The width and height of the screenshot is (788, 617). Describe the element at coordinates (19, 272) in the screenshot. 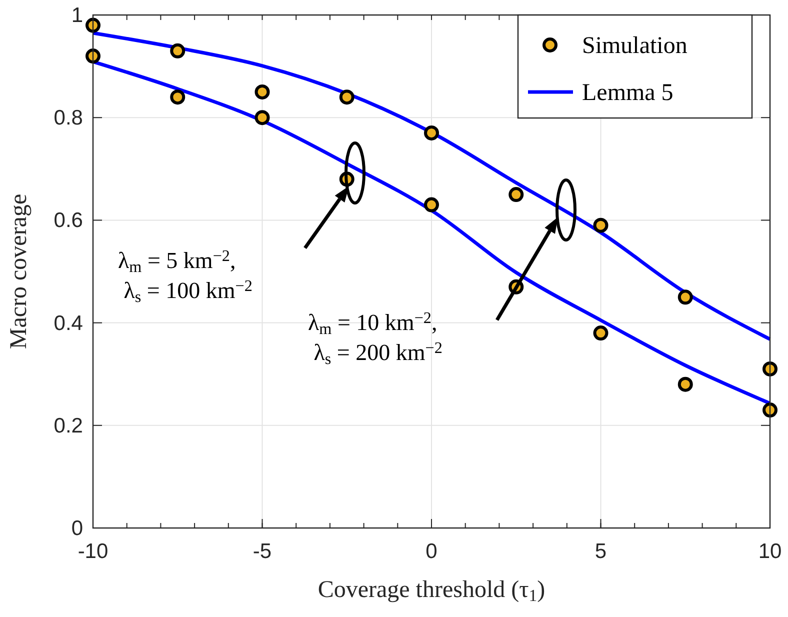

I see `y-axis-title: Macro coverage` at that location.